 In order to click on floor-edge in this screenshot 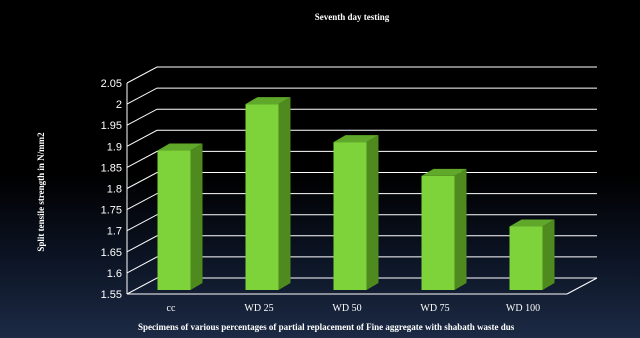, I will do `click(582, 286)`.